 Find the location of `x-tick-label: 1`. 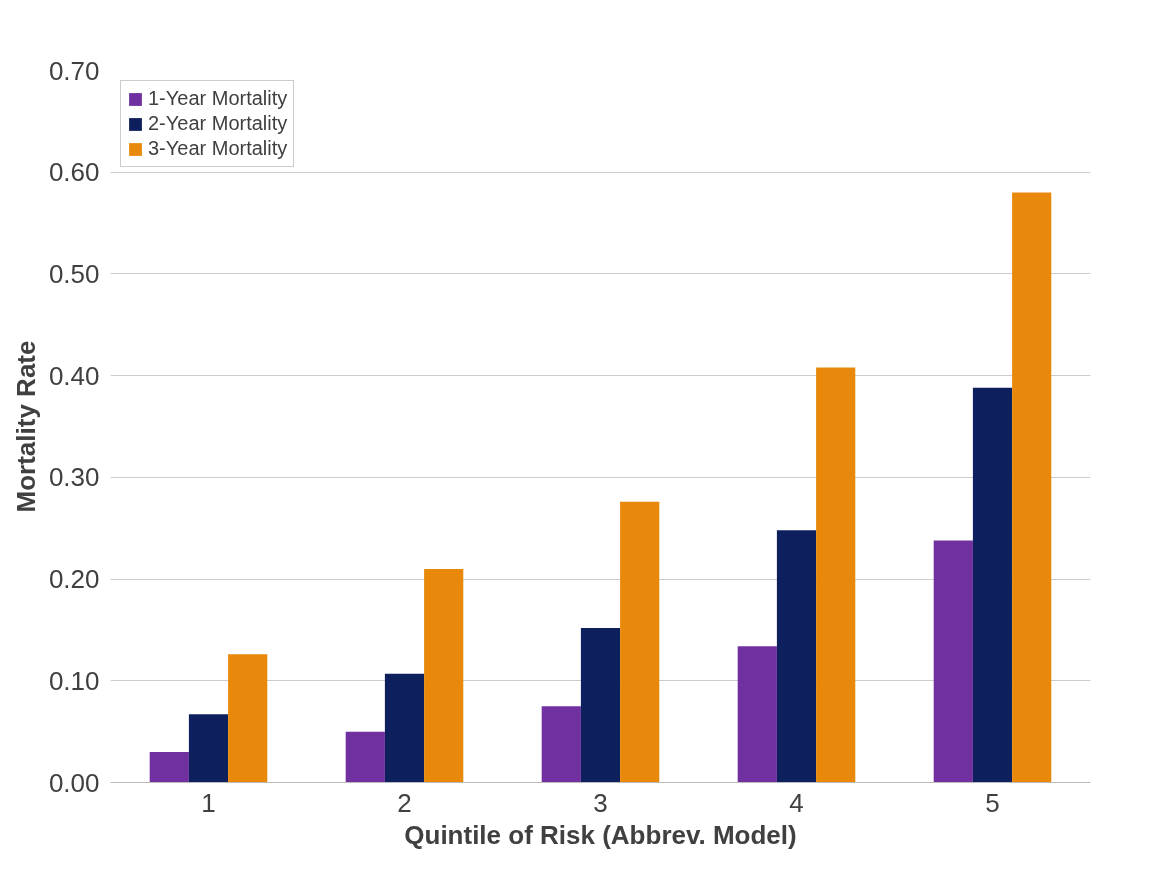

x-tick-label: 1 is located at coordinates (208, 802).